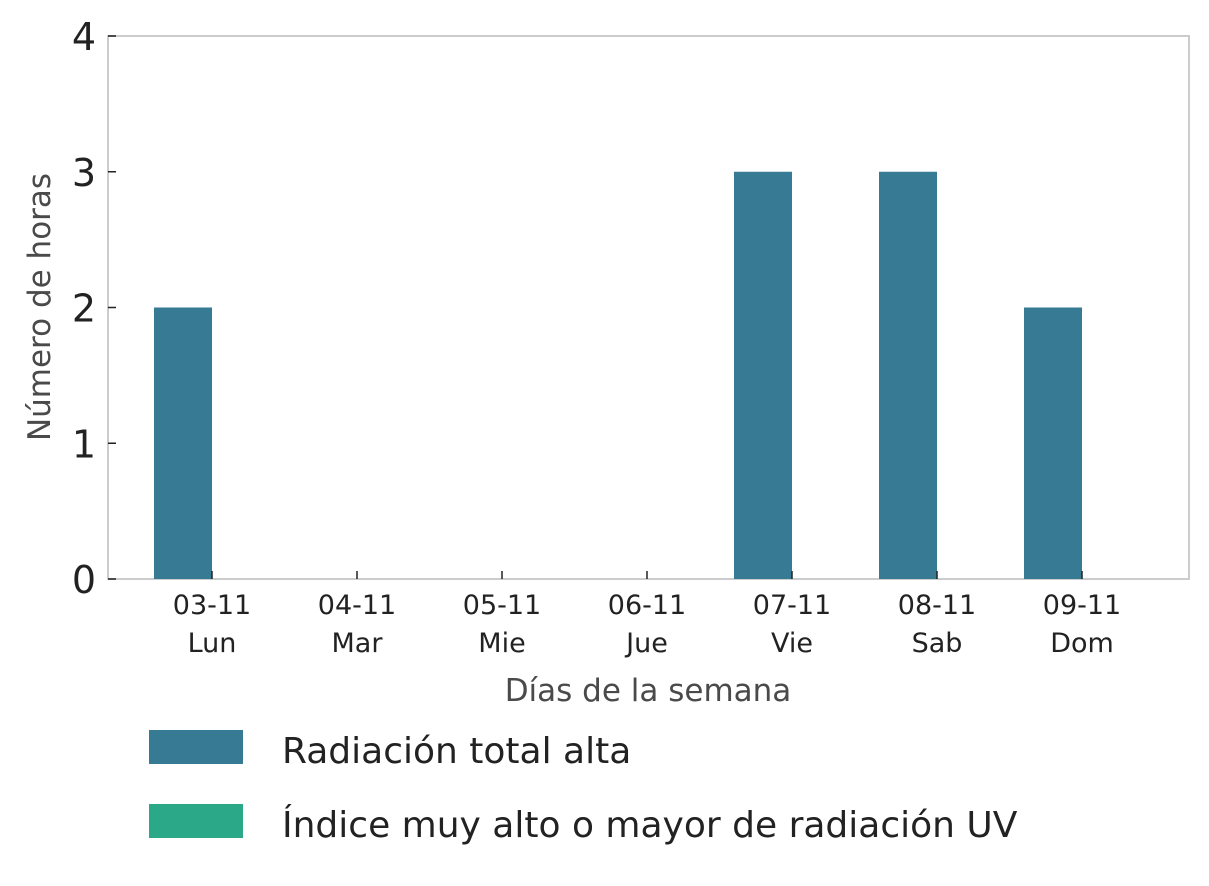 Image resolution: width=1209 pixels, height=886 pixels. Describe the element at coordinates (937, 643) in the screenshot. I see `x-tick-day: Sab` at that location.